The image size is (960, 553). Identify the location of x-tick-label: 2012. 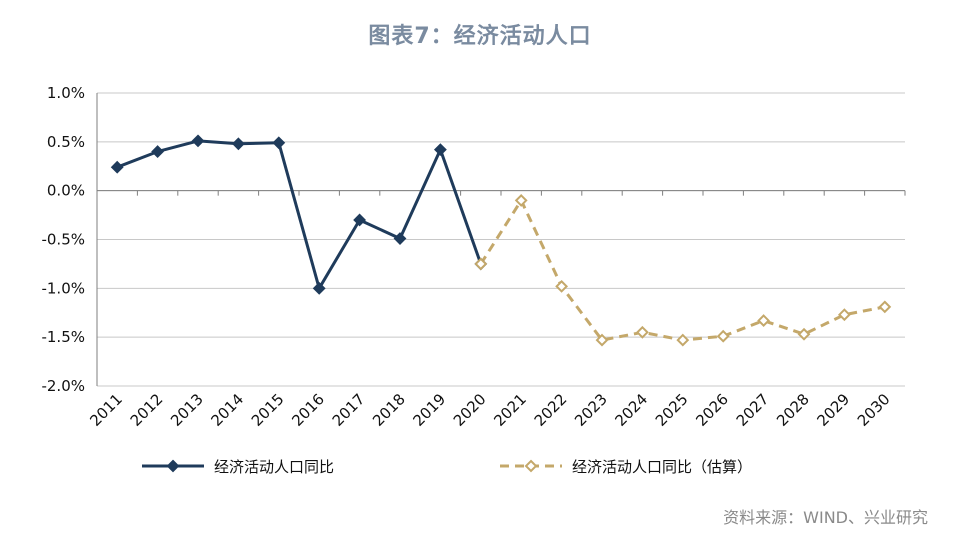
(147, 410).